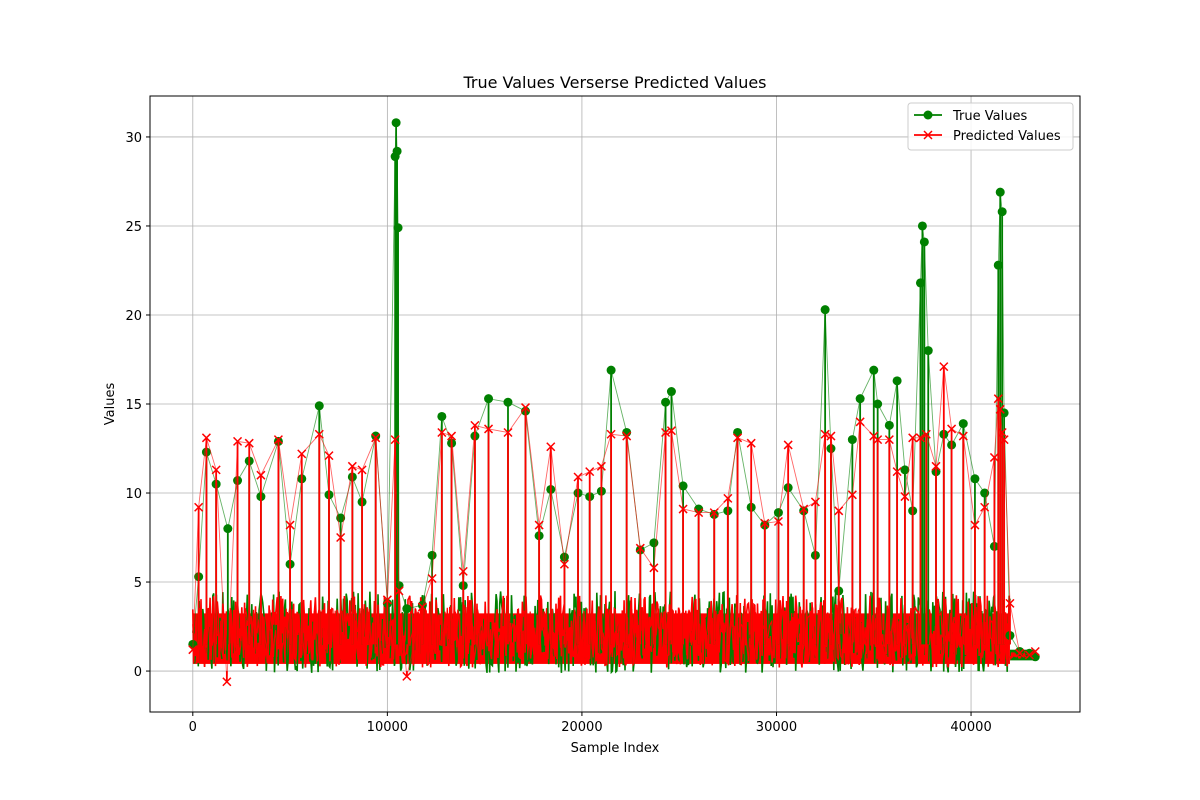  What do you see at coordinates (970, 727) in the screenshot?
I see `x-tick-label: 40000` at bounding box center [970, 727].